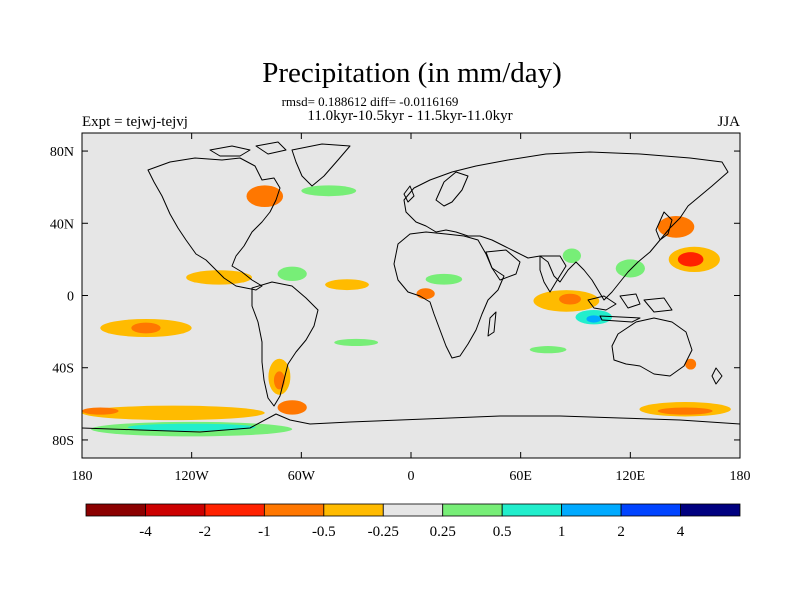 The image size is (800, 600). Describe the element at coordinates (62, 224) in the screenshot. I see `y-tick-label: 40N` at that location.